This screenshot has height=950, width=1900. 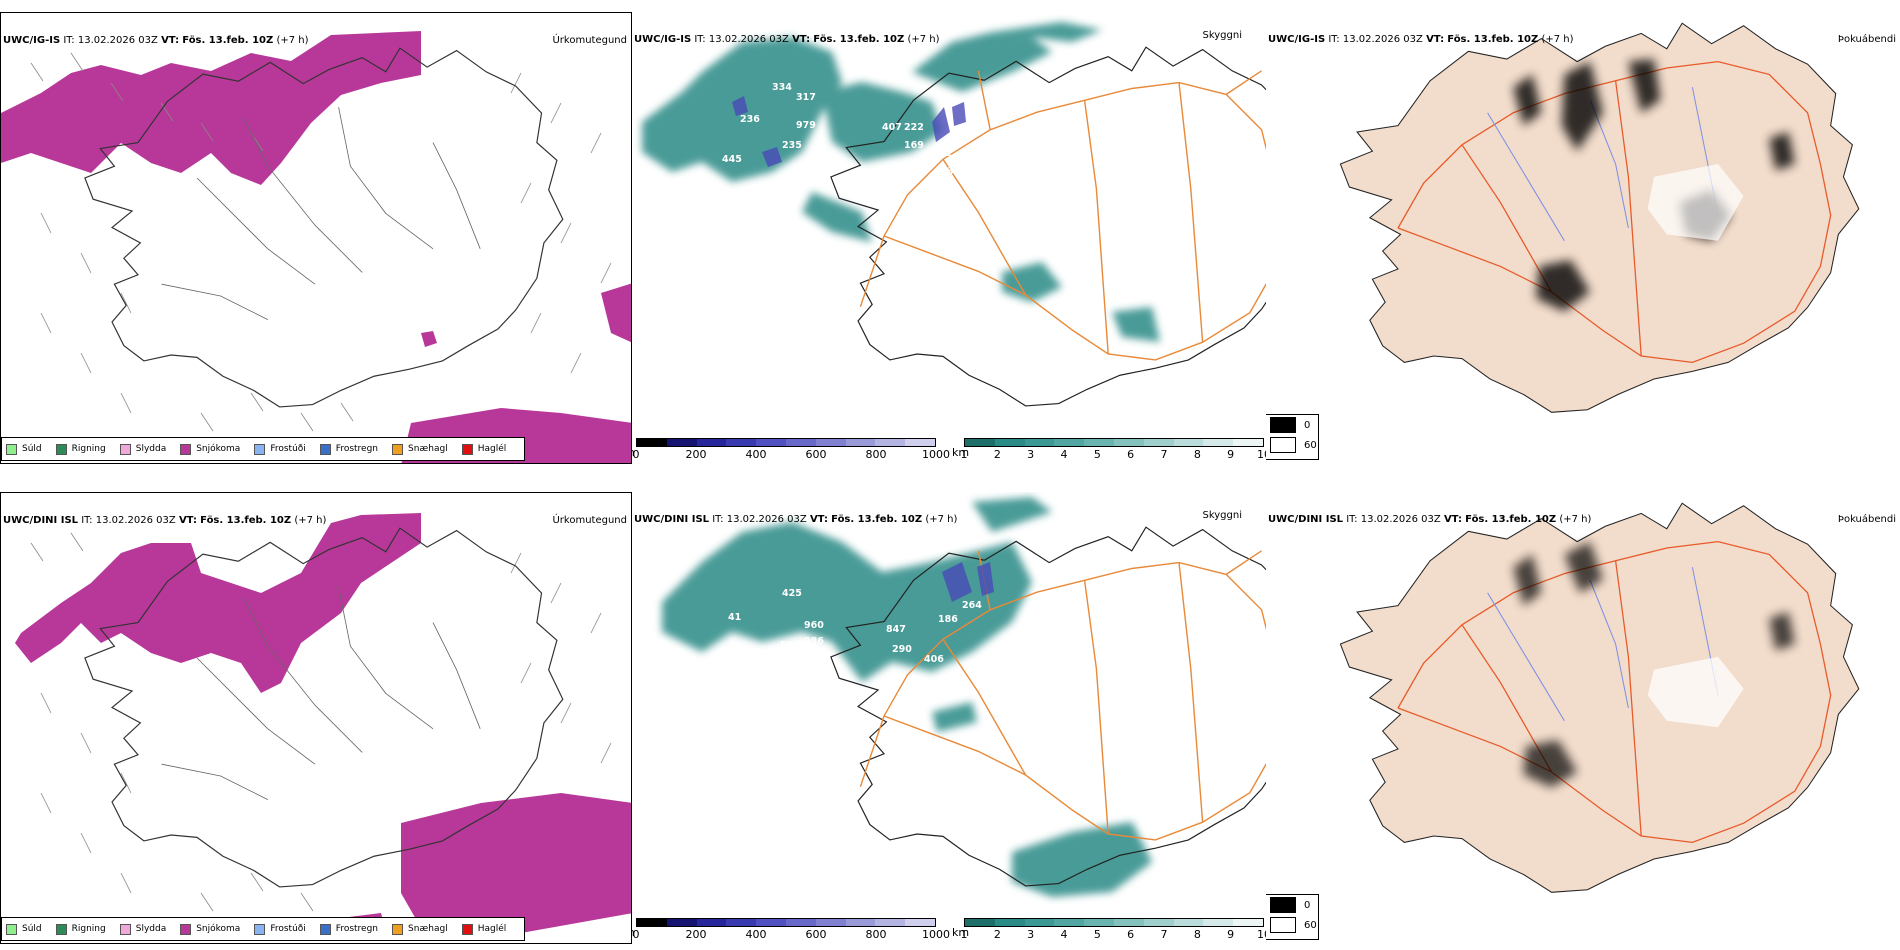 I want to click on visibility-area, so click(x=901, y=182).